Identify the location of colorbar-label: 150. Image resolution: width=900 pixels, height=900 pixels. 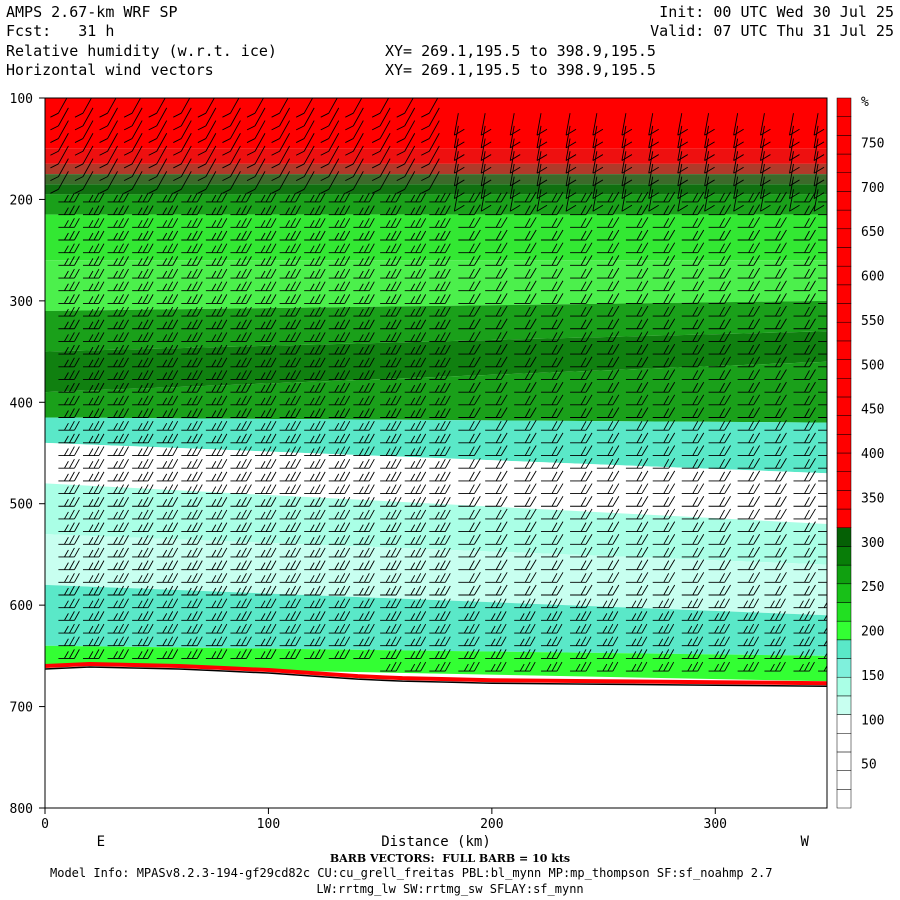
(872, 676).